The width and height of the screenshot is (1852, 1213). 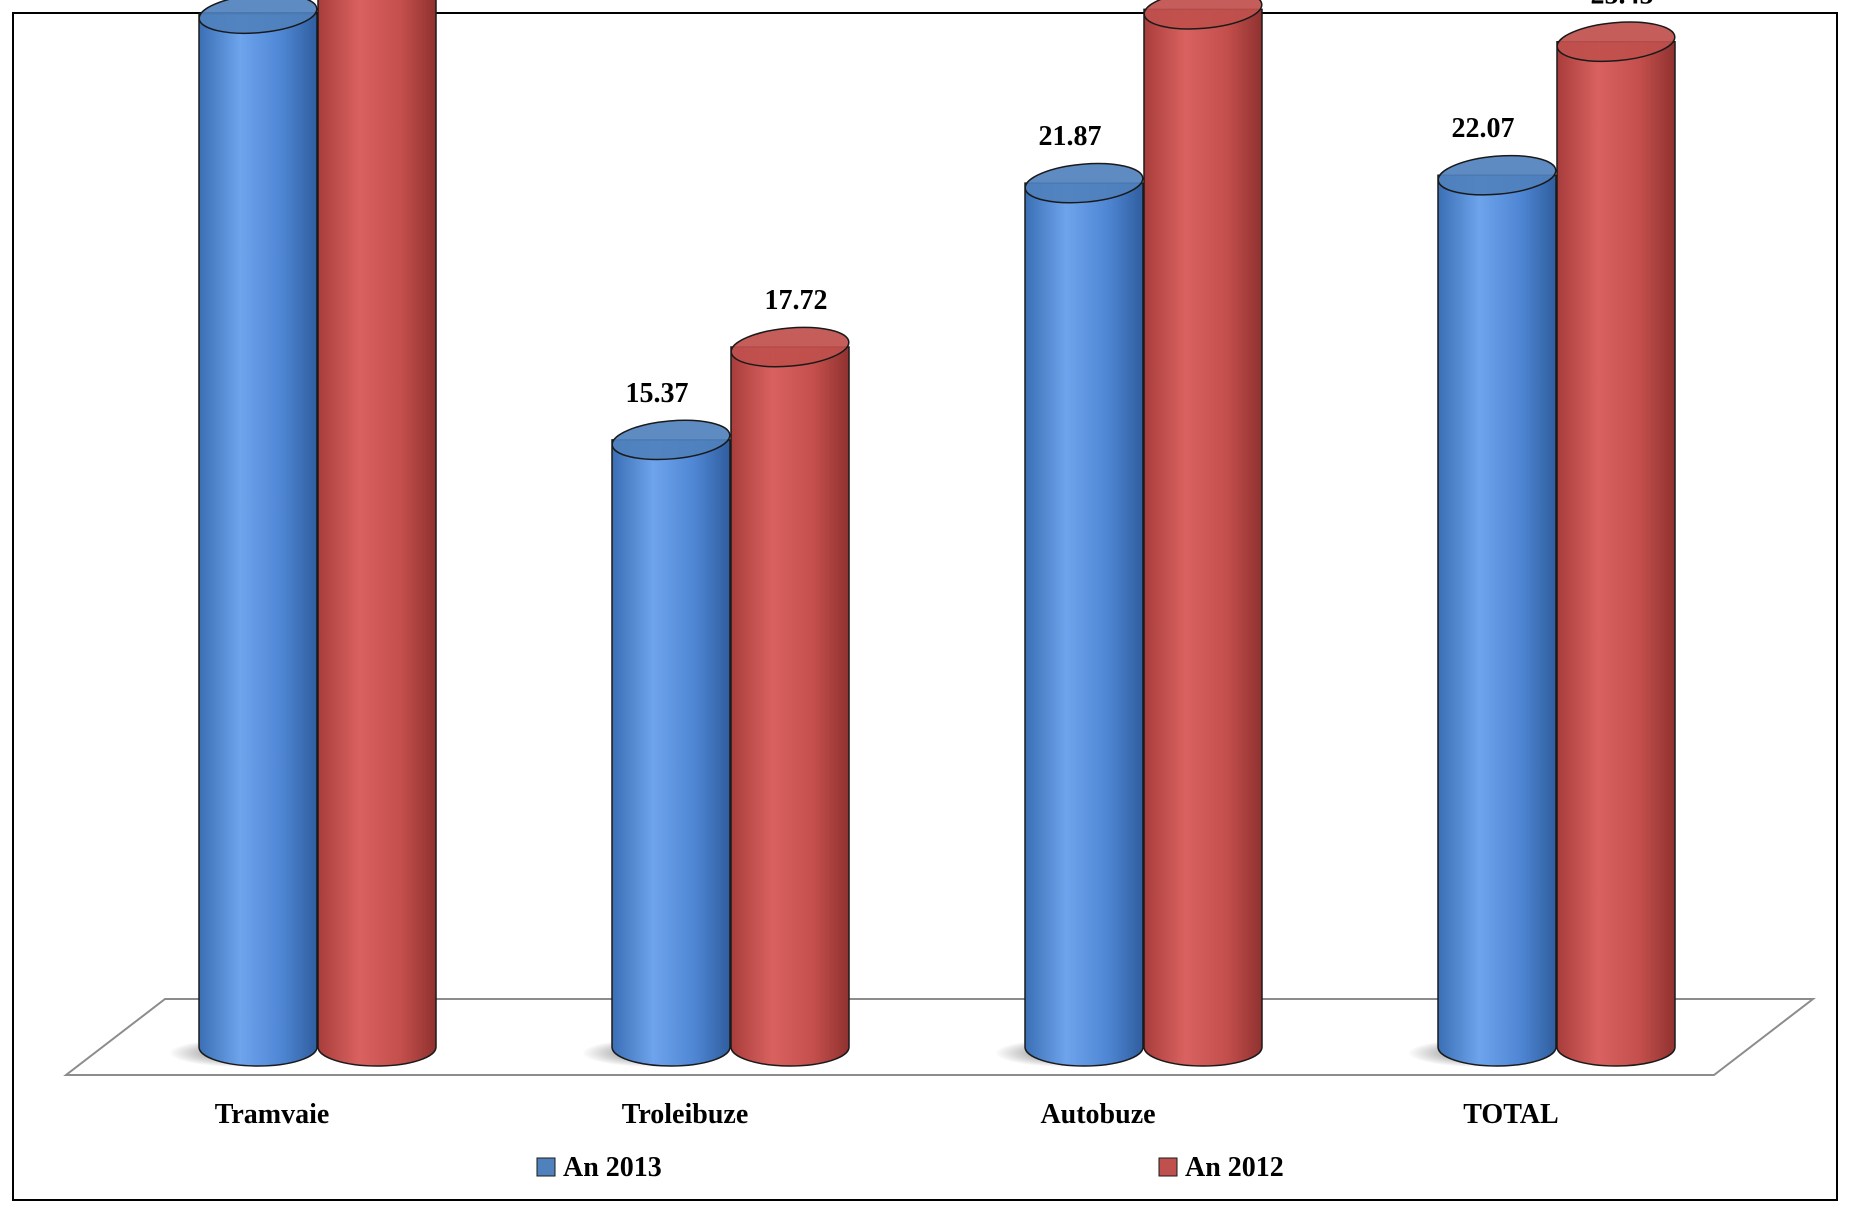 I want to click on legend-item-an-2012: An 2012, so click(x=1221, y=1167).